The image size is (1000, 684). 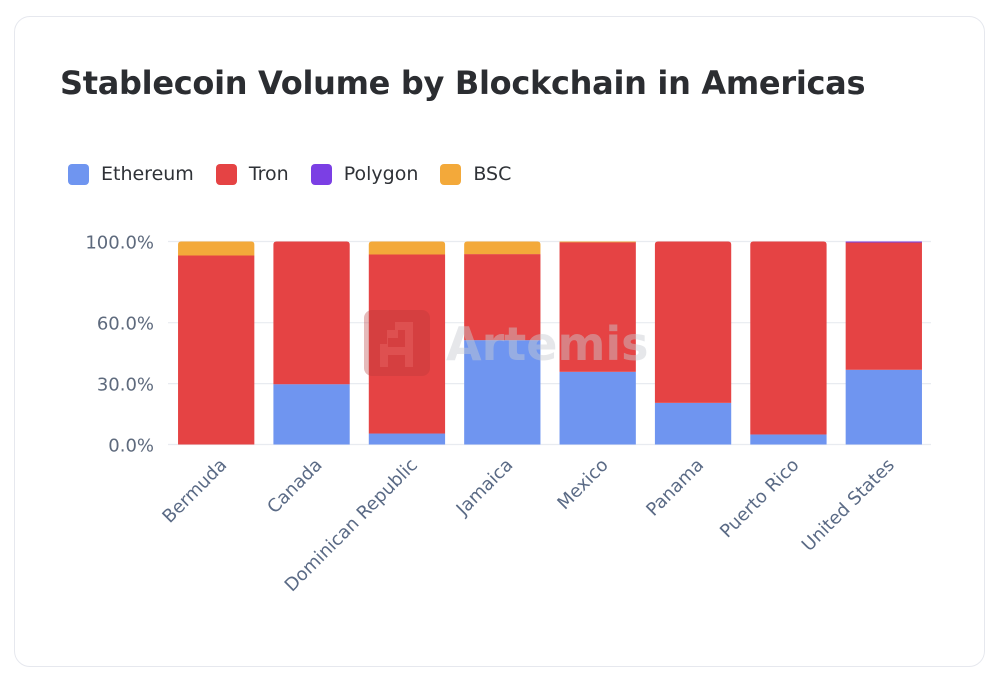 I want to click on x-tick-label: Jamaica, so click(x=485, y=488).